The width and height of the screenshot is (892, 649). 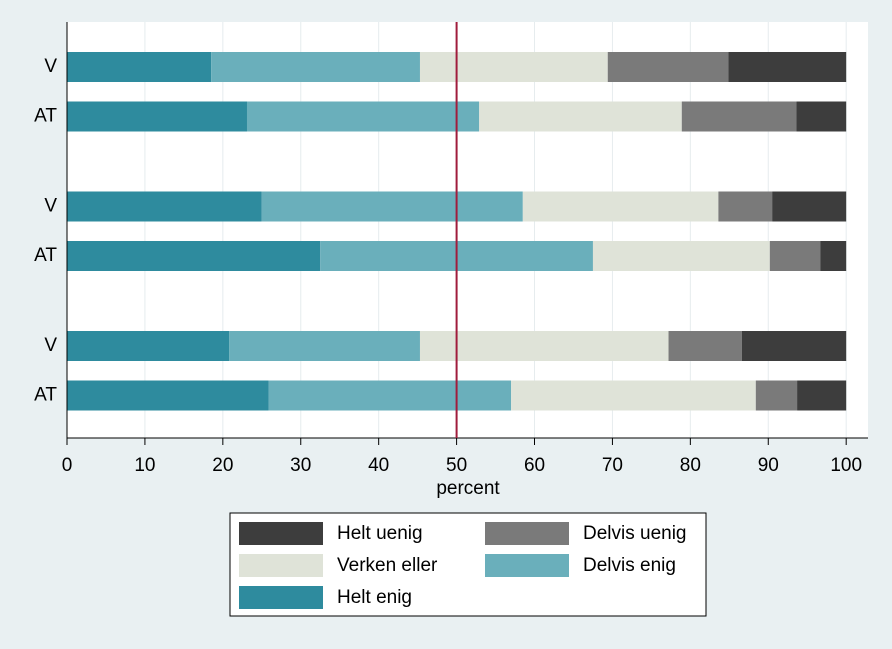 I want to click on legend-label: Helt uenig, so click(x=380, y=533).